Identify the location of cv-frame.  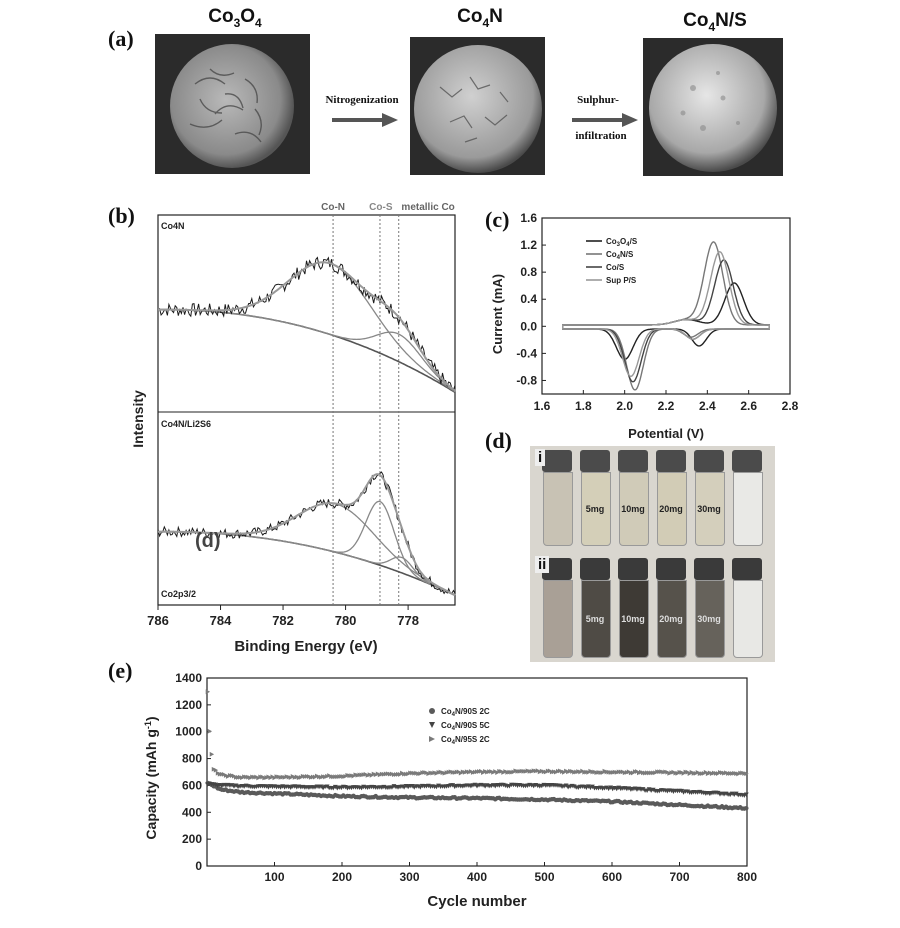
(666, 306).